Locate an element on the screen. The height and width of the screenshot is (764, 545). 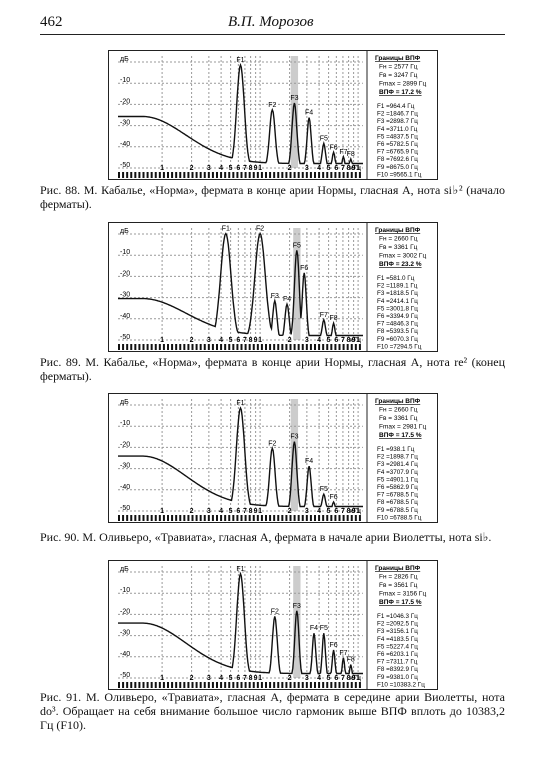
y-axis-label: -10 is located at coordinates (125, 590).